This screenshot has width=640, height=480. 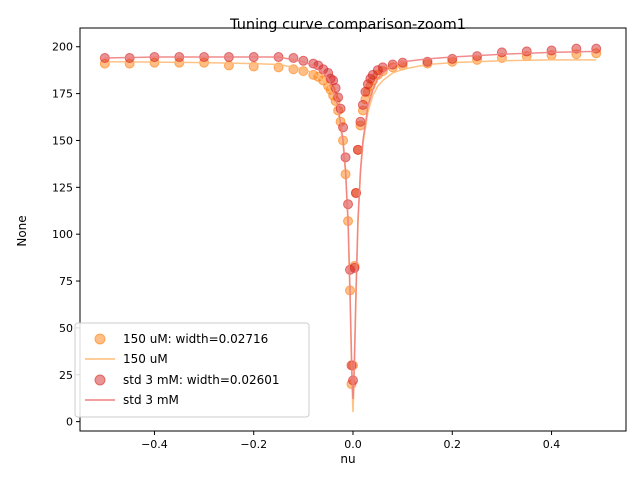 I want to click on legend-label-150um-line: 150 uM, so click(x=145, y=359).